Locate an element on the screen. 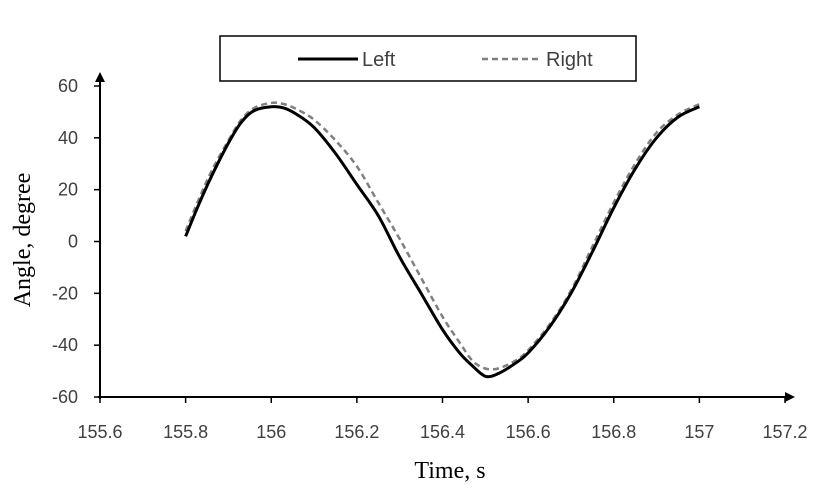 Image resolution: width=830 pixels, height=499 pixels. y-tick-label: 60 is located at coordinates (68, 86).